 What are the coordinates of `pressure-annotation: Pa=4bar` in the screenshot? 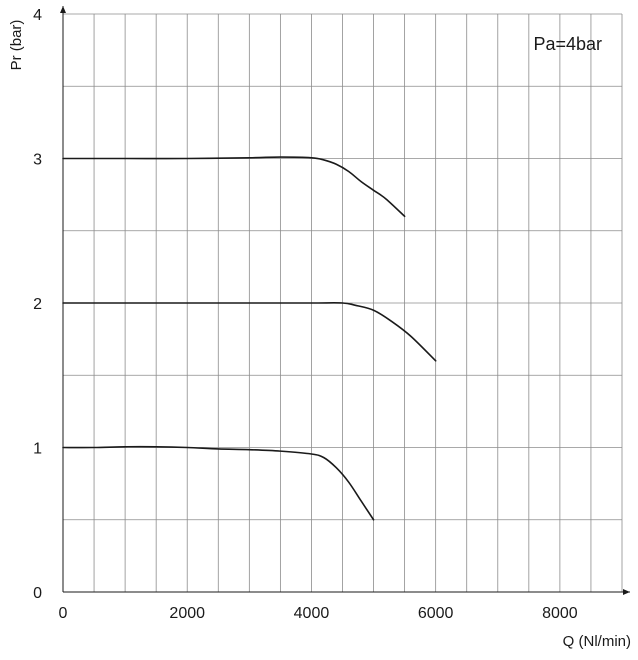 It's located at (567, 44).